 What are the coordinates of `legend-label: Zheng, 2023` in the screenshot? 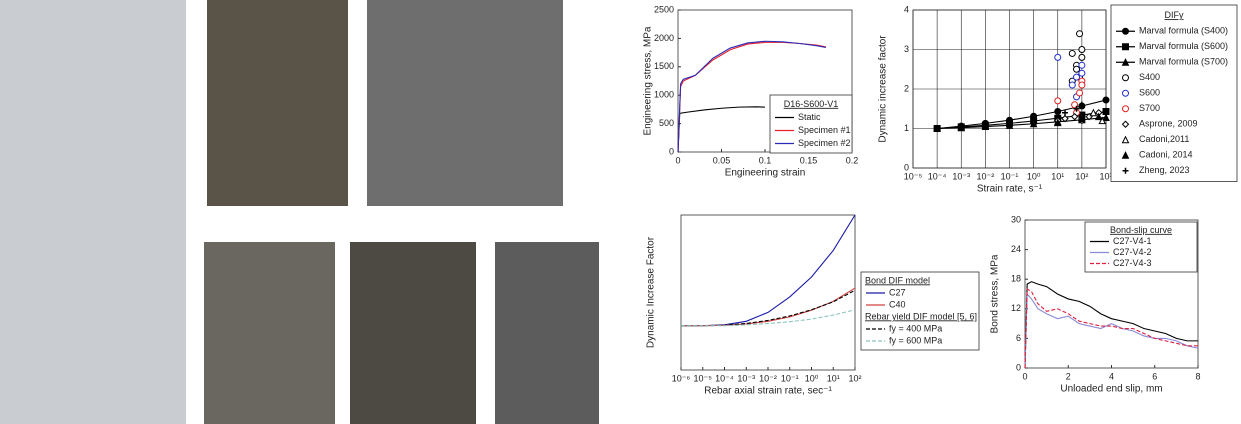 It's located at (1164, 170).